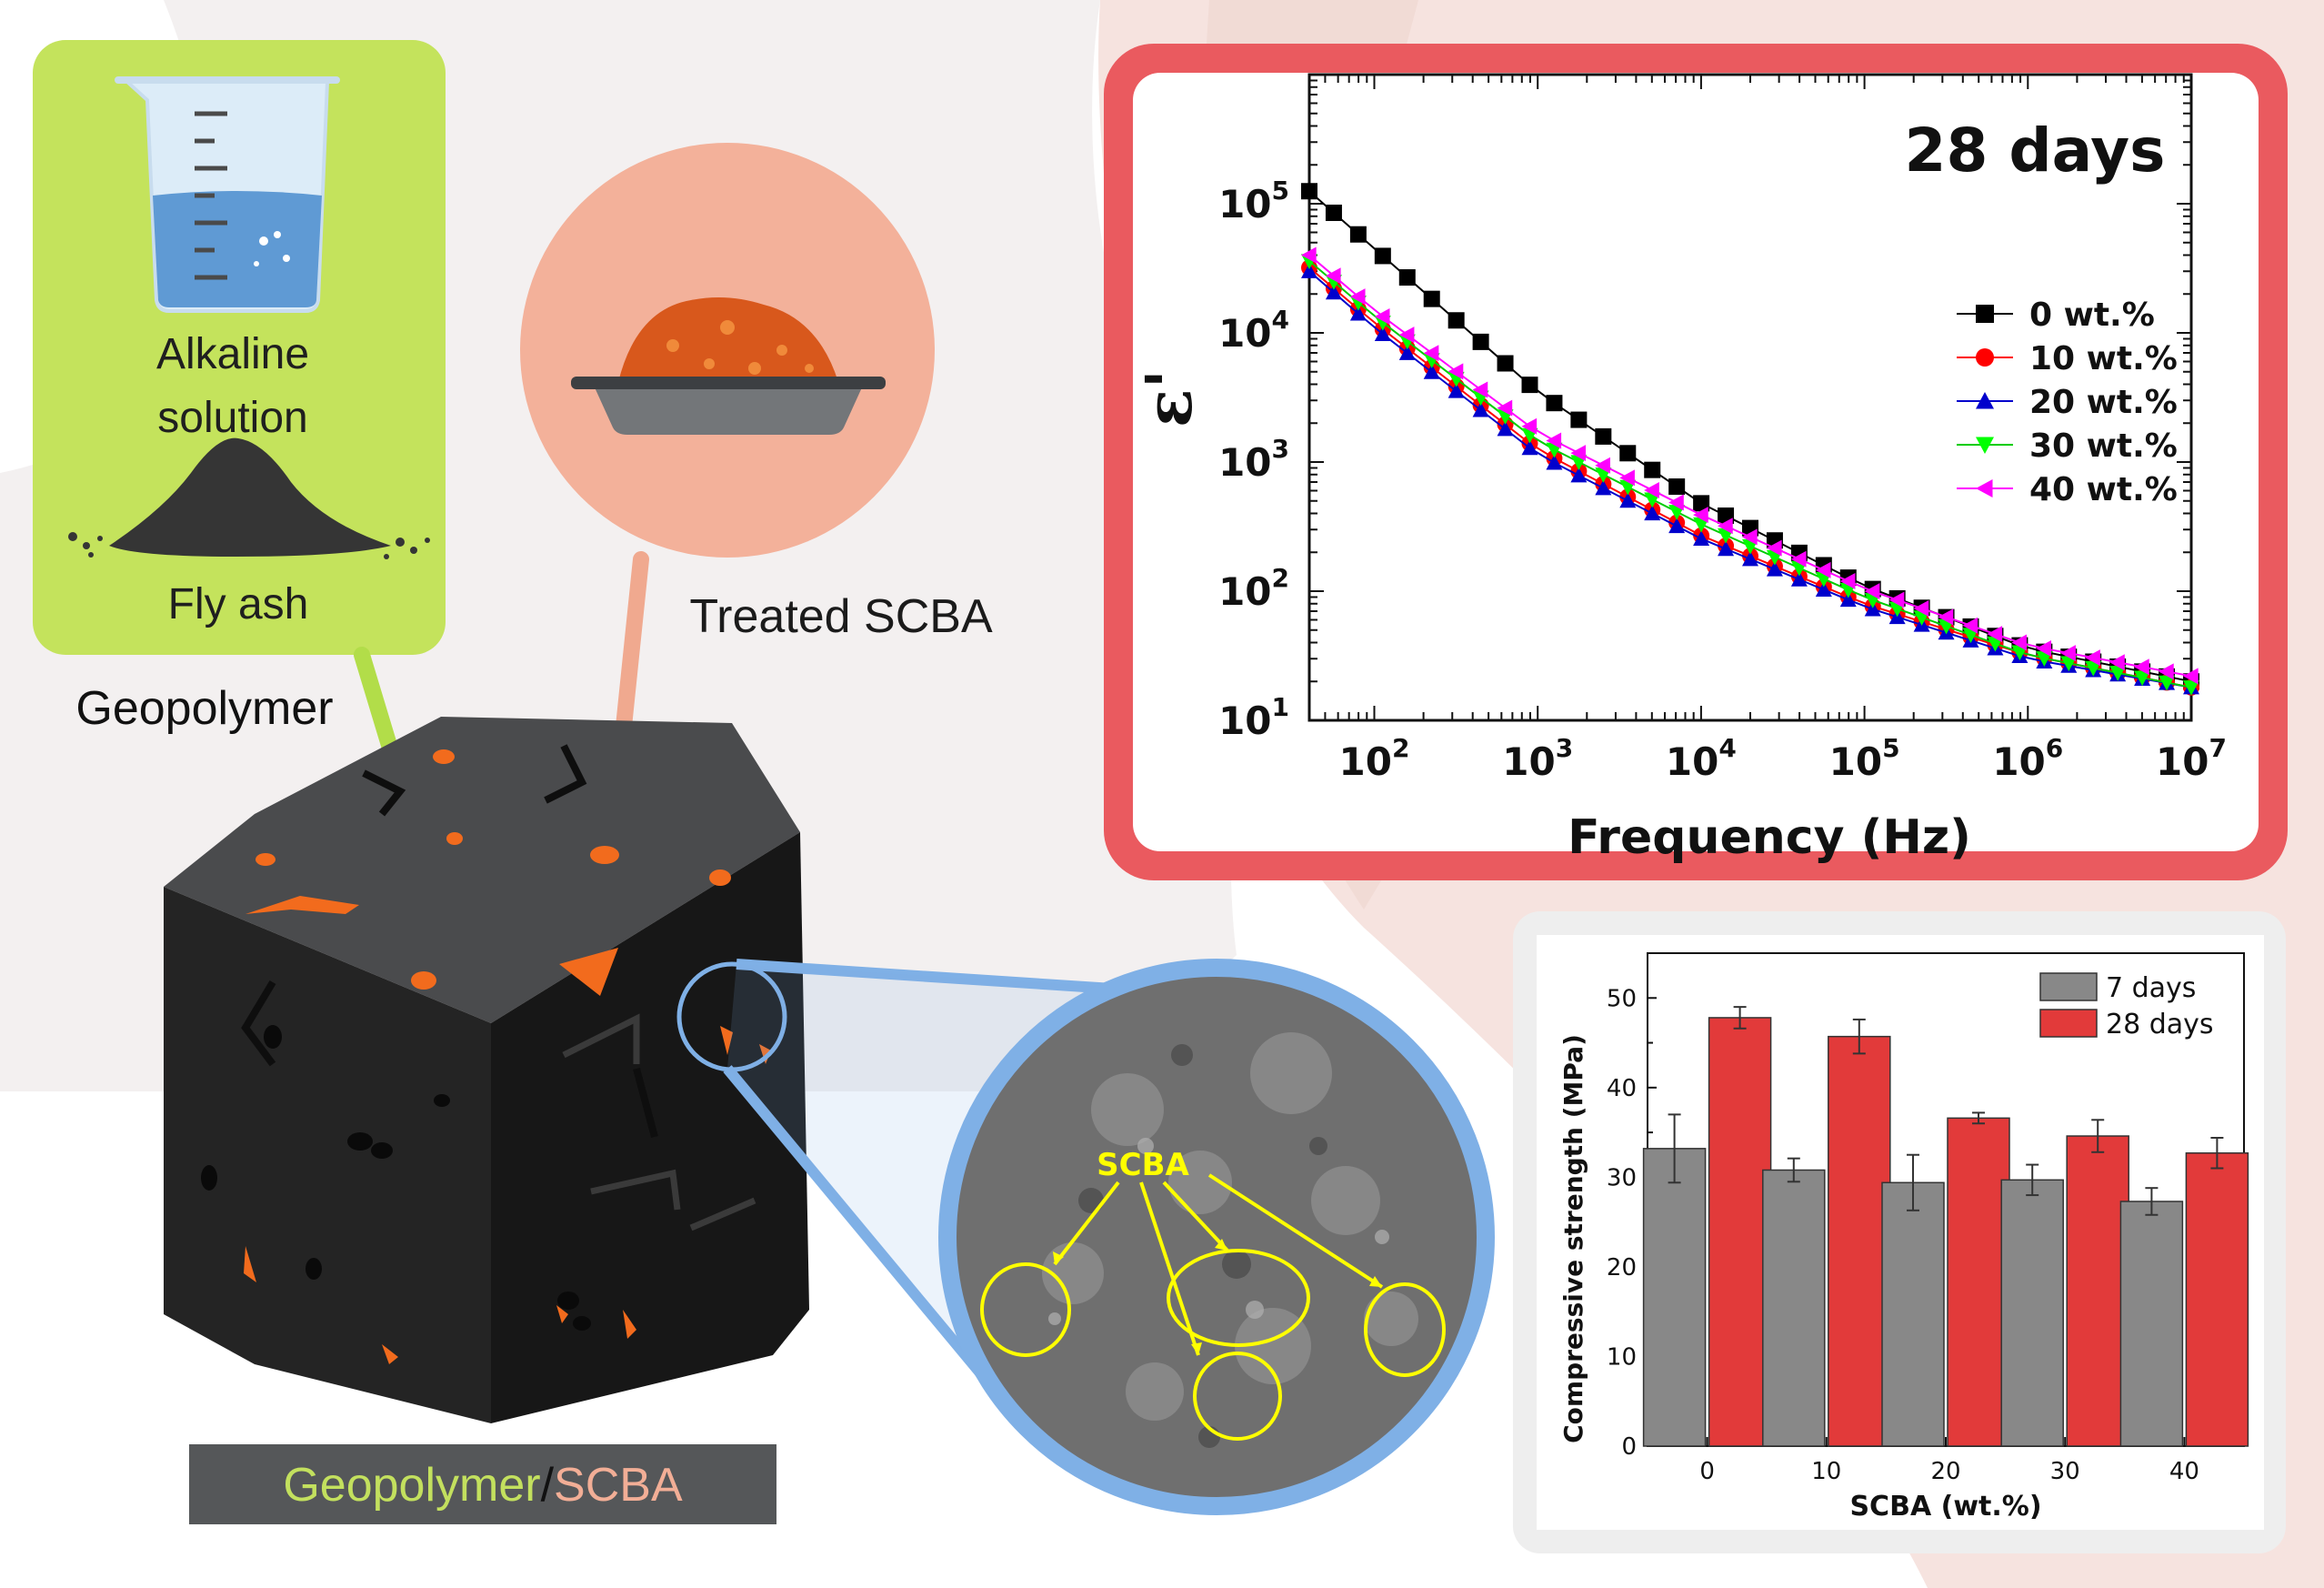 This screenshot has width=2324, height=1588. What do you see at coordinates (1622, 1177) in the screenshot?
I see `strength-y-tick-label: 30` at bounding box center [1622, 1177].